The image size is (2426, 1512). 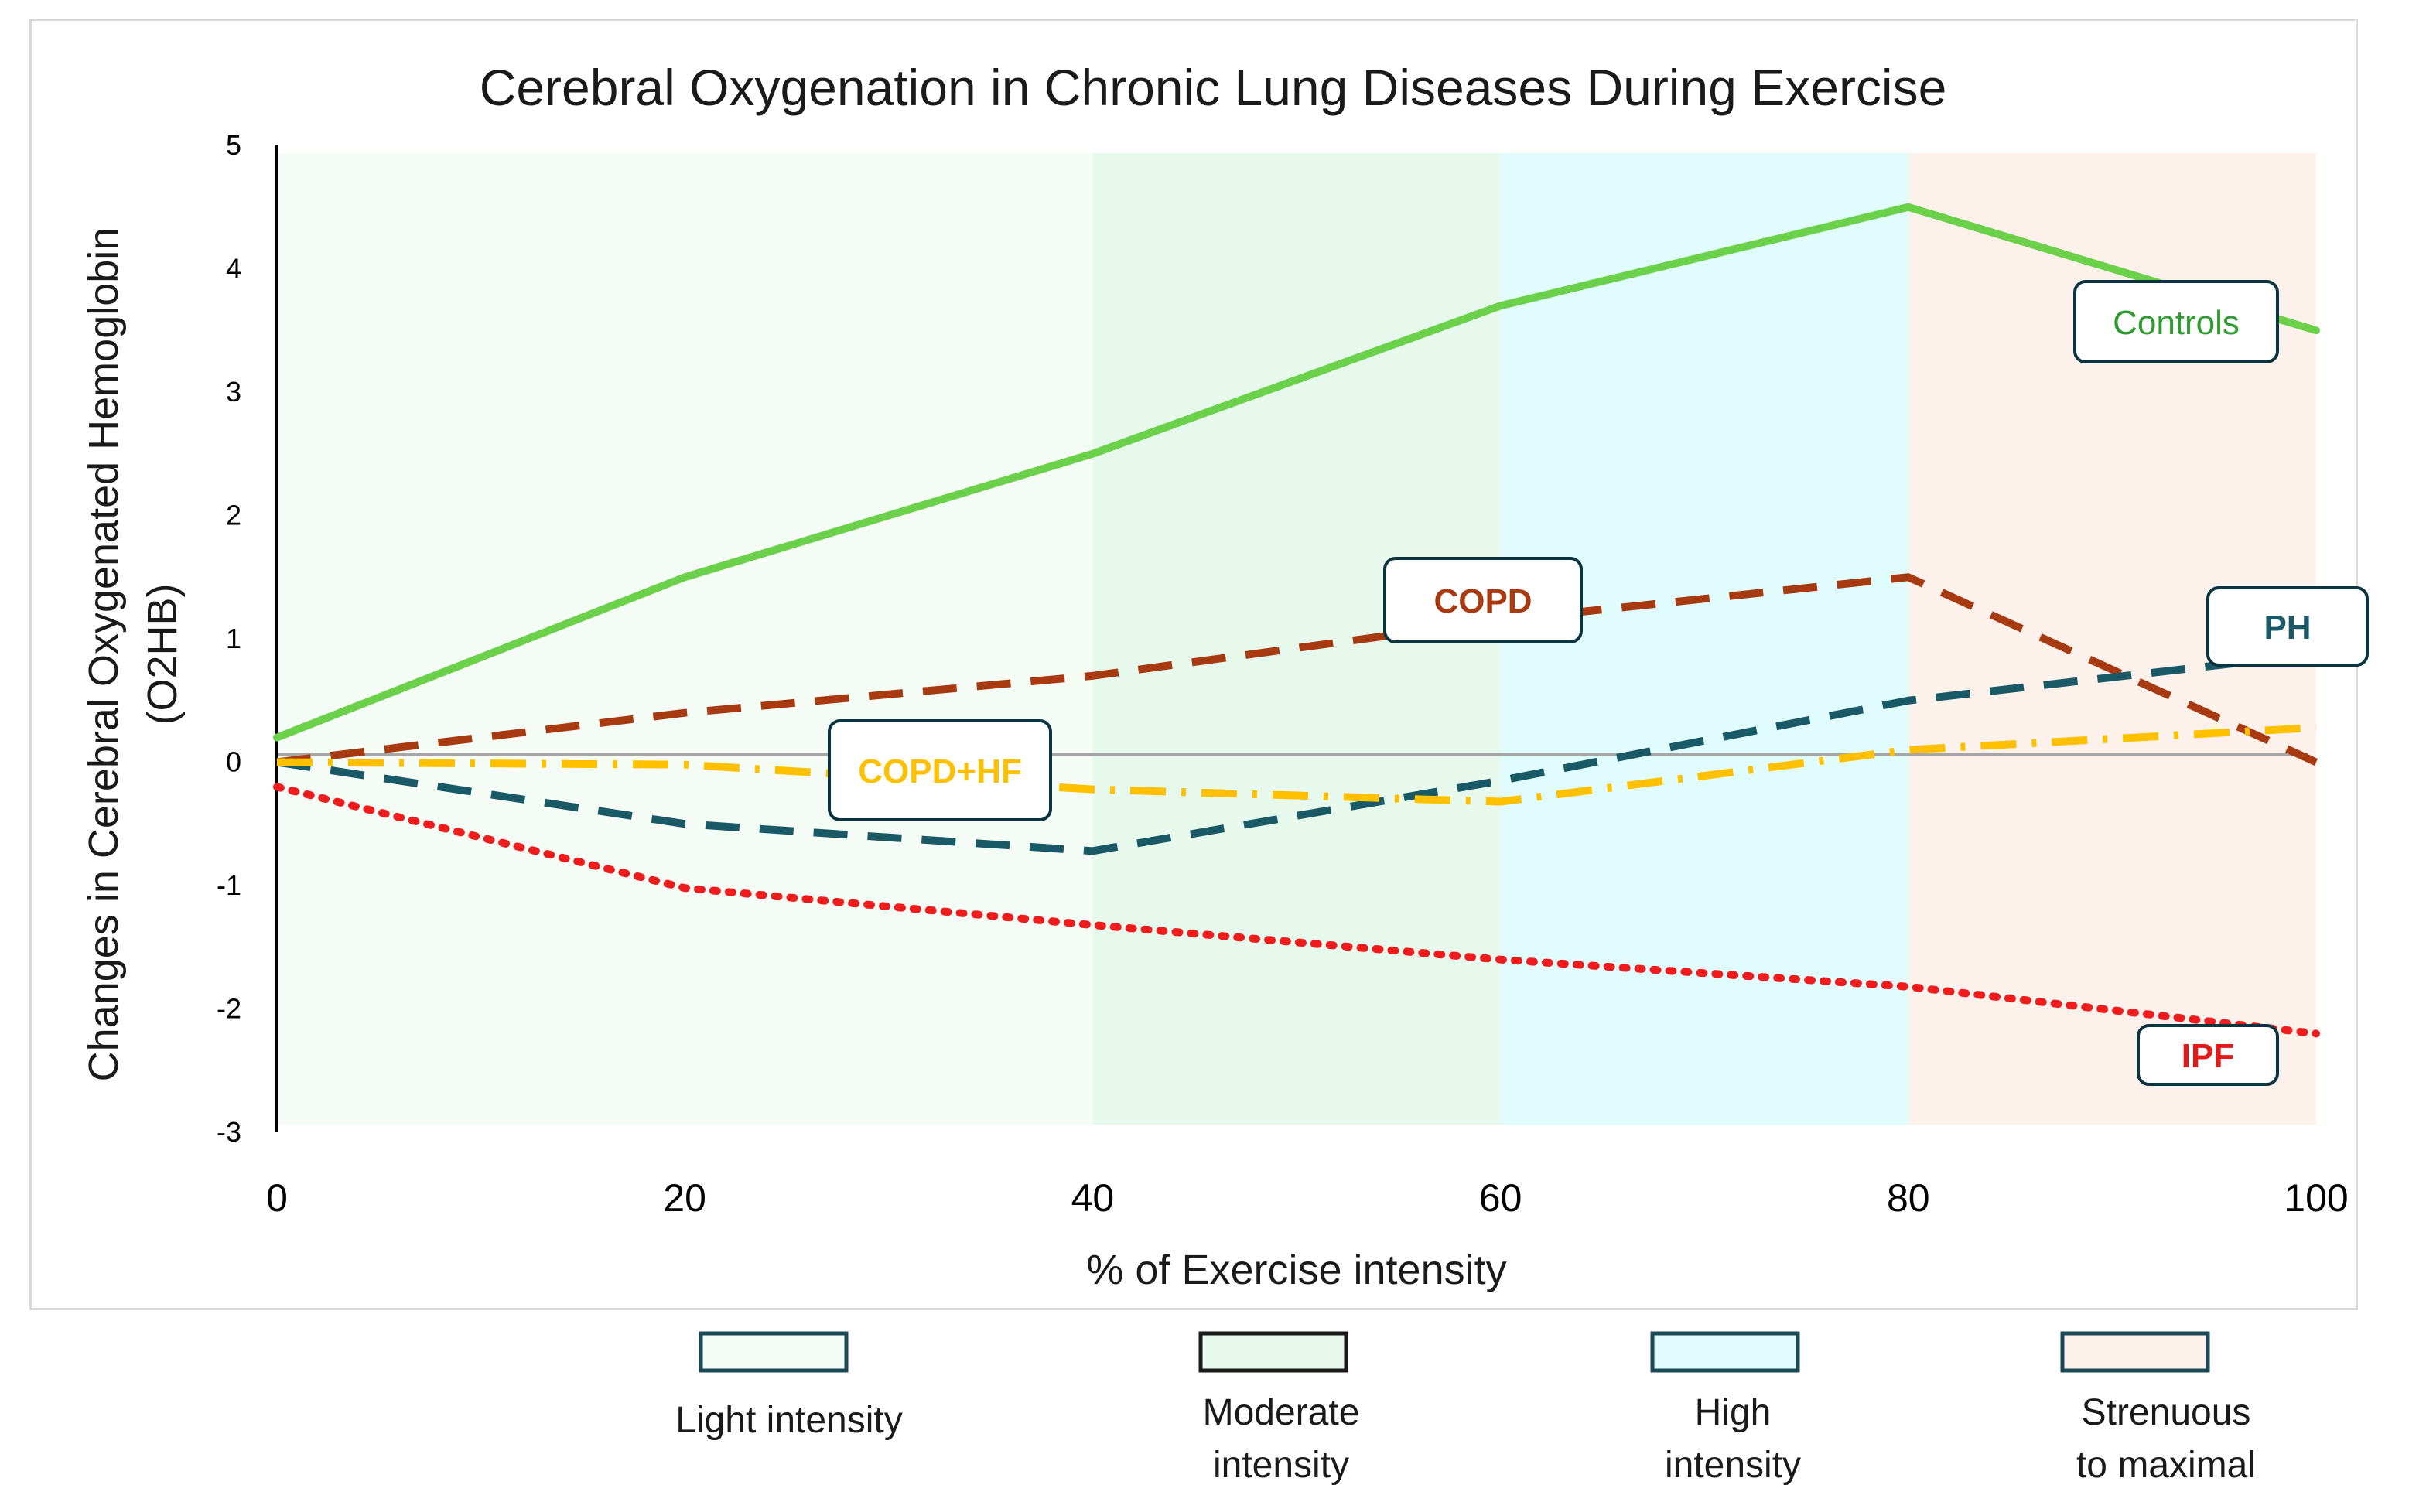 What do you see at coordinates (229, 1009) in the screenshot?
I see `y-tick-label: -2` at bounding box center [229, 1009].